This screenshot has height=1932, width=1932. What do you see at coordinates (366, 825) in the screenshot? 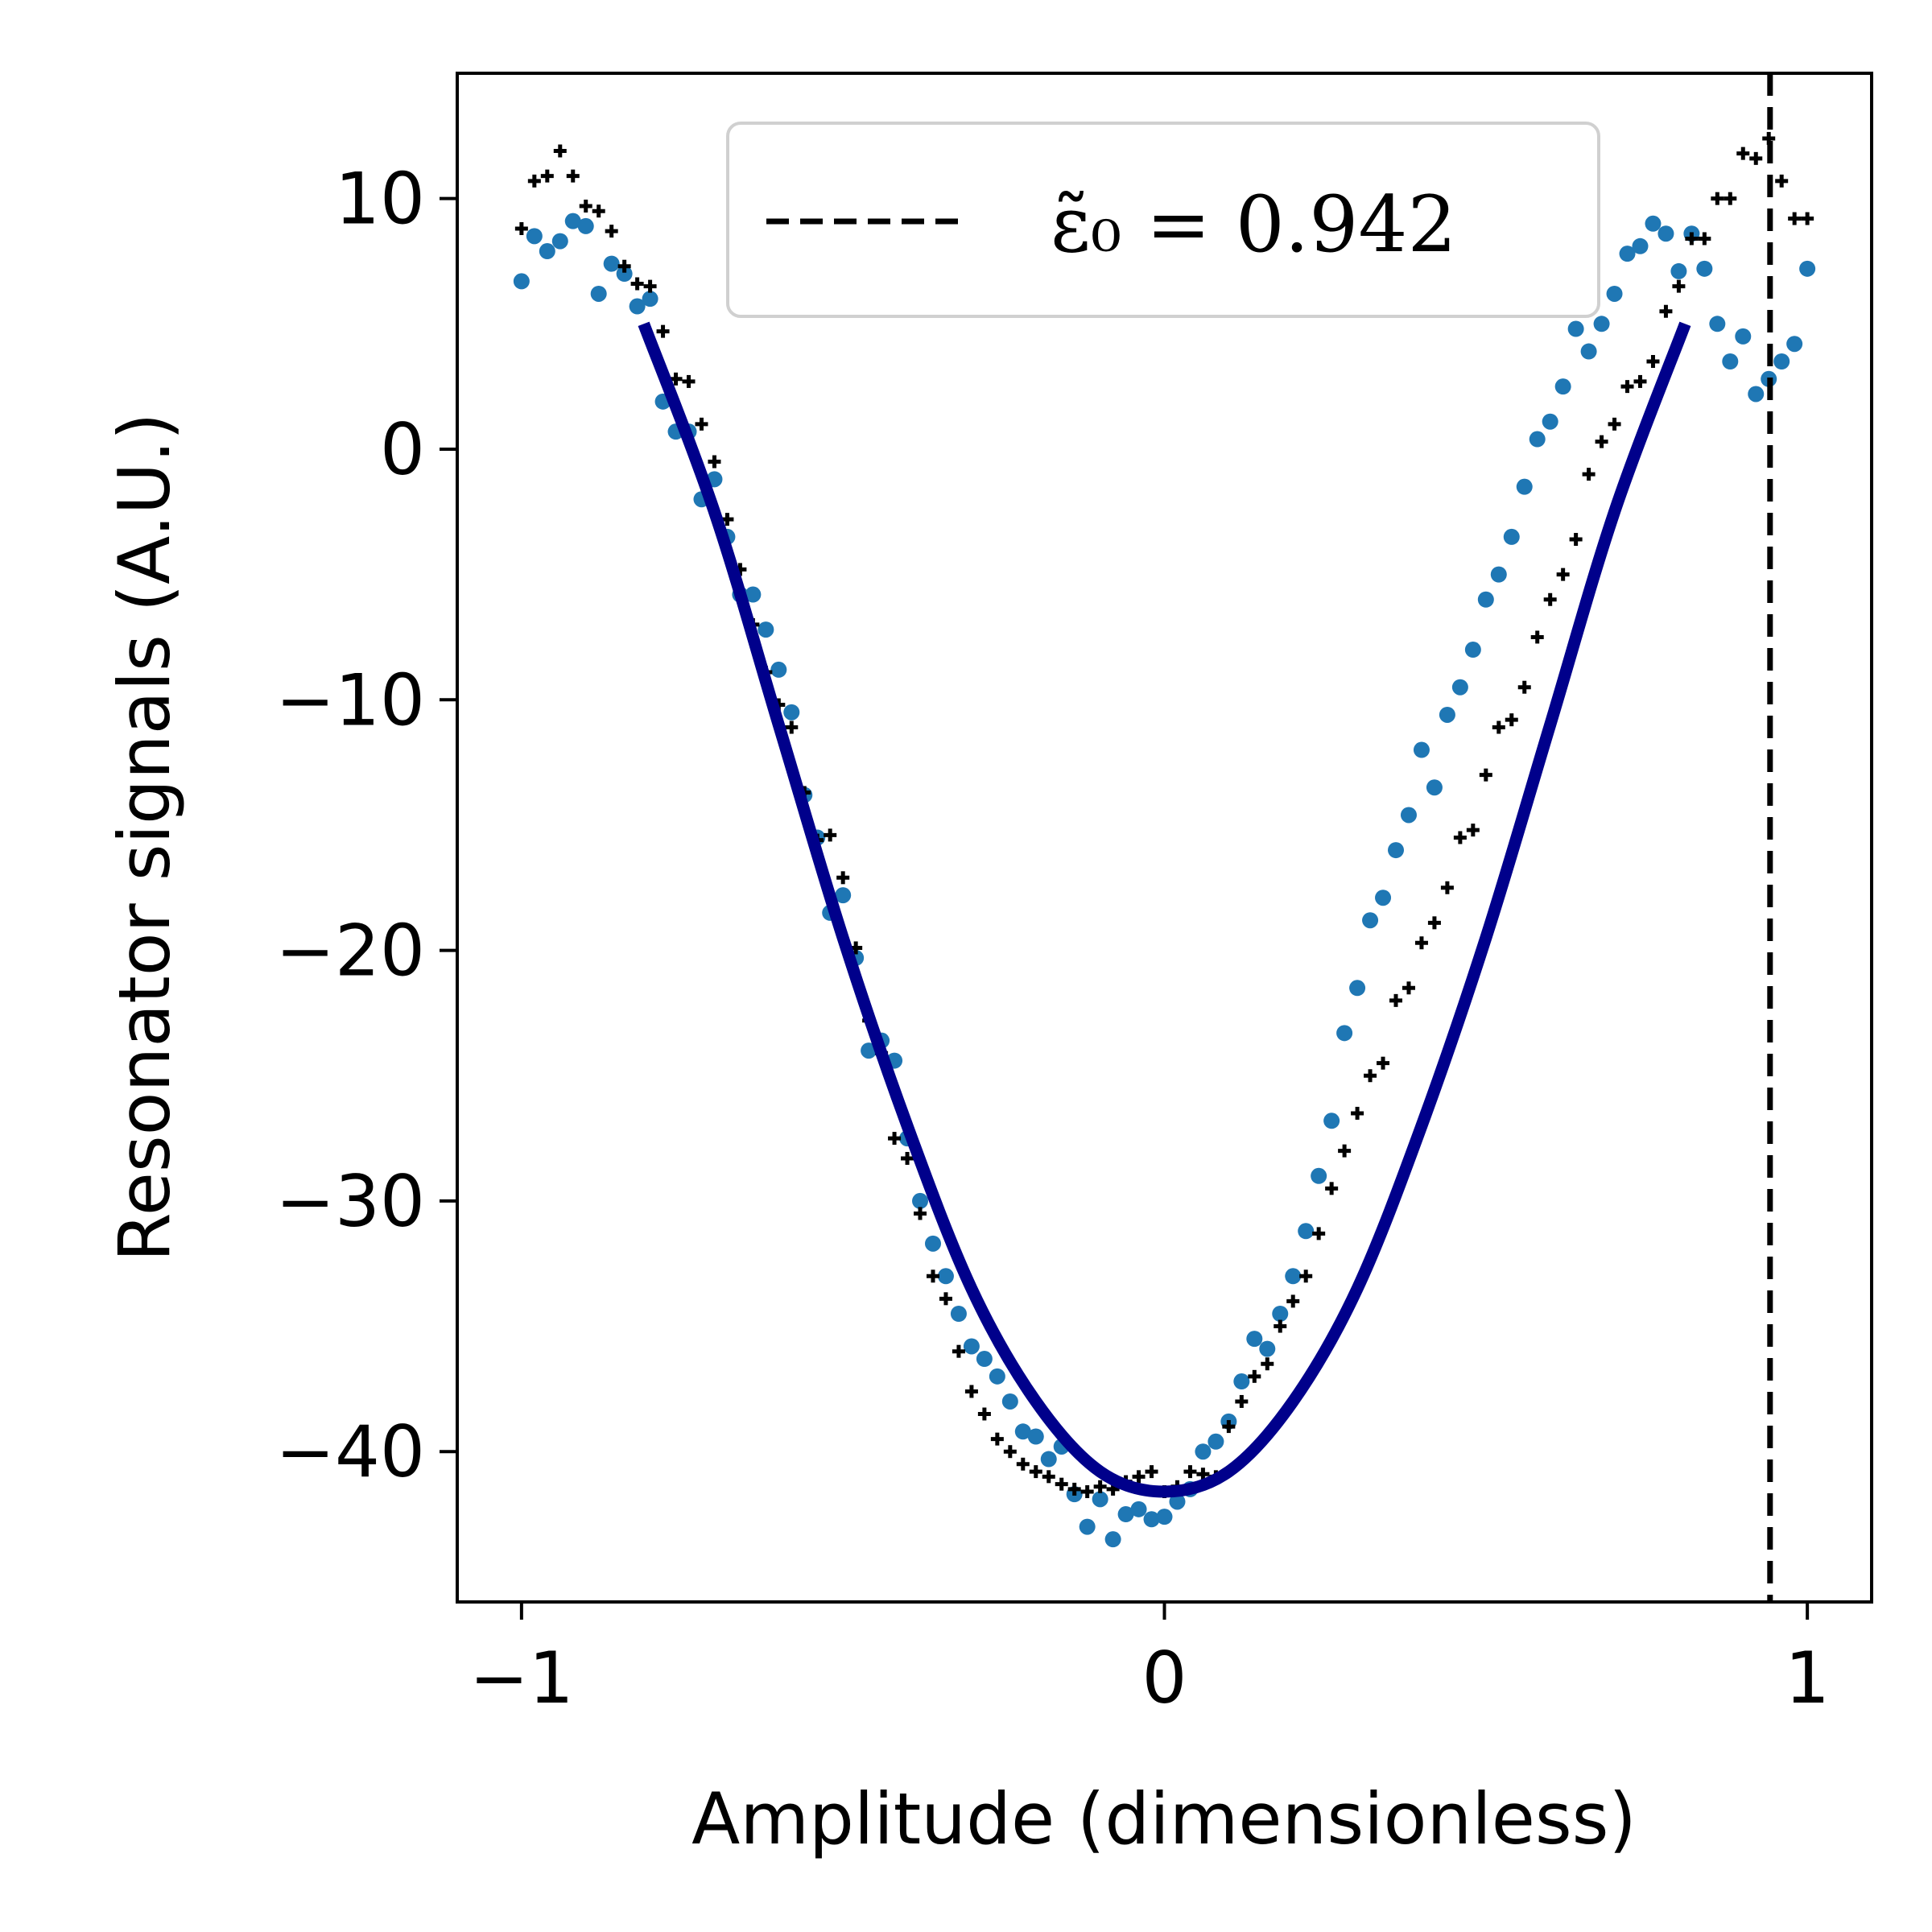
I see `y-axis: 10 0 −10 −20 −30 −40` at bounding box center [366, 825].